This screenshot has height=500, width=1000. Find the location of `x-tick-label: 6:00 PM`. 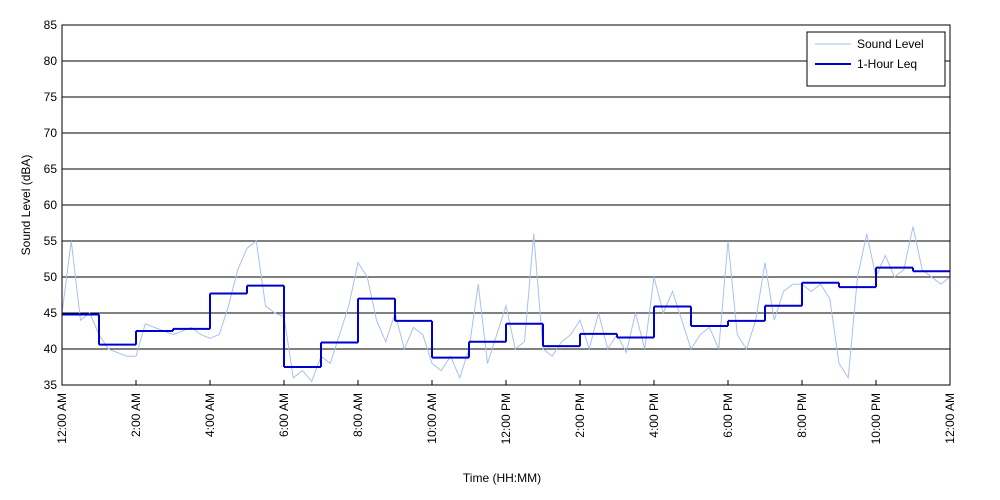

x-tick-label: 6:00 PM is located at coordinates (728, 415).